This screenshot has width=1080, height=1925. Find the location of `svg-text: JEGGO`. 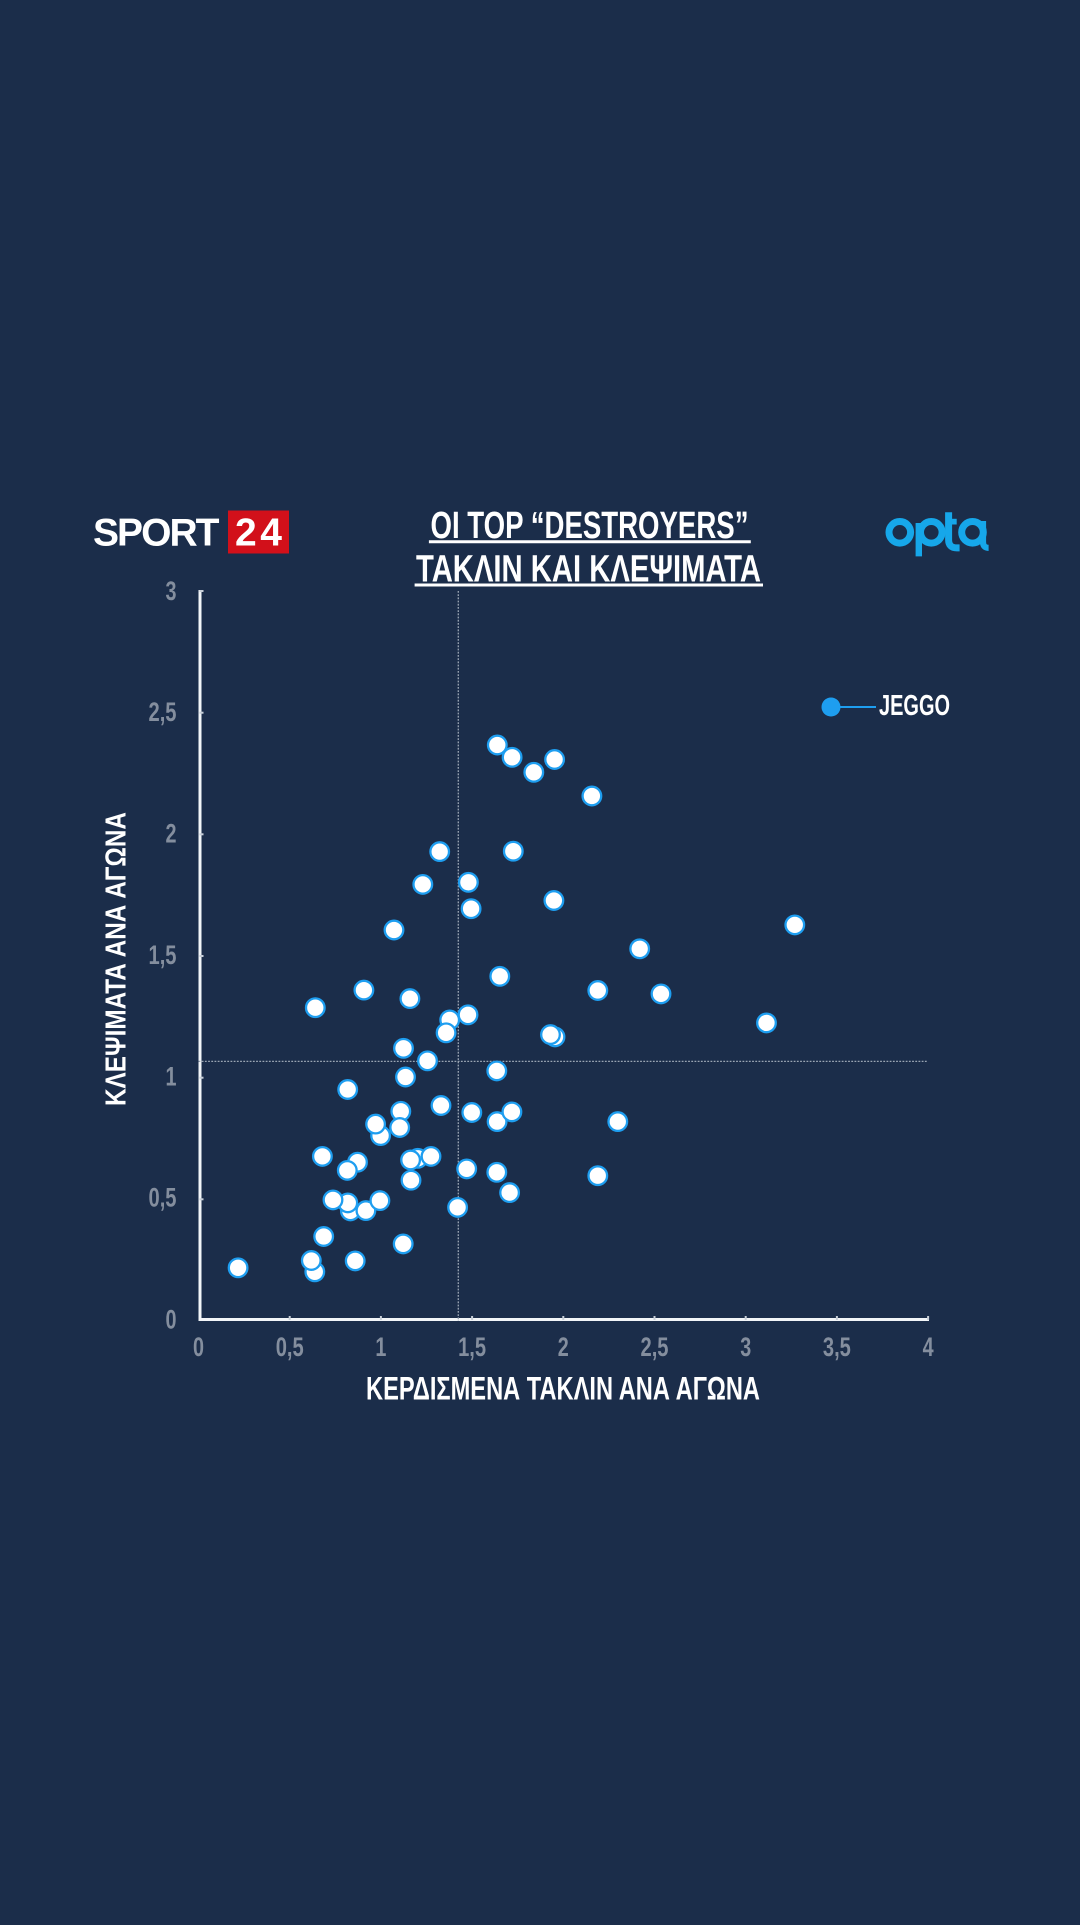

svg-text: JEGGO is located at coordinates (914, 706).